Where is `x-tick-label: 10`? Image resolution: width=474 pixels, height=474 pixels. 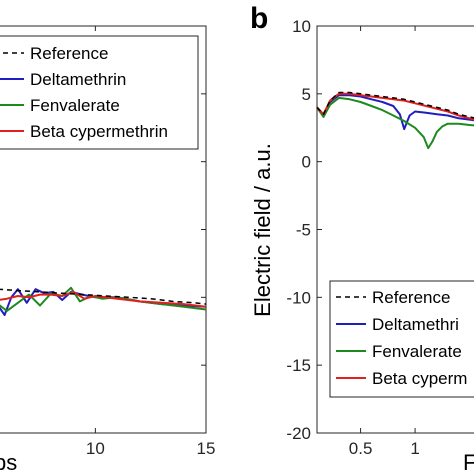 x-tick-label: 10 is located at coordinates (95, 448).